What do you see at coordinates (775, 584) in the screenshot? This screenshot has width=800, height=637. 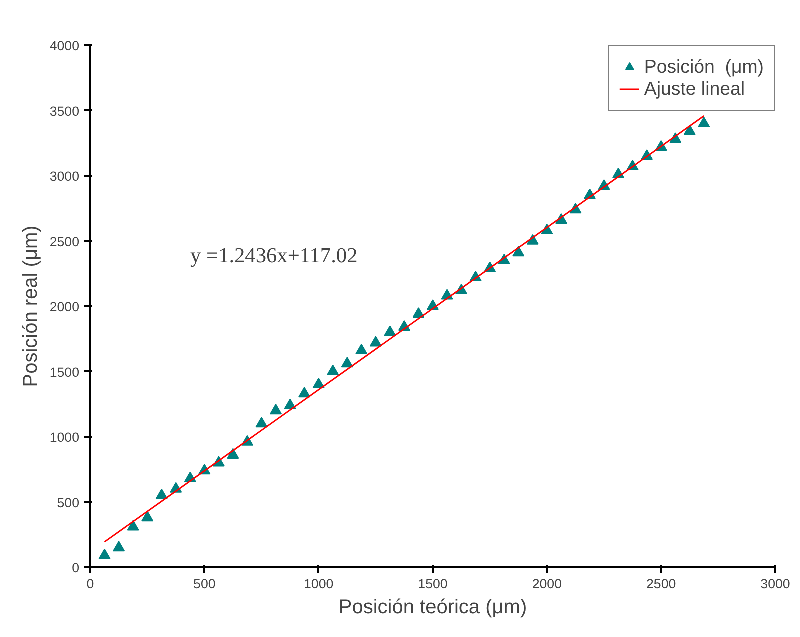 I see `x-tick-label: 3000` at bounding box center [775, 584].